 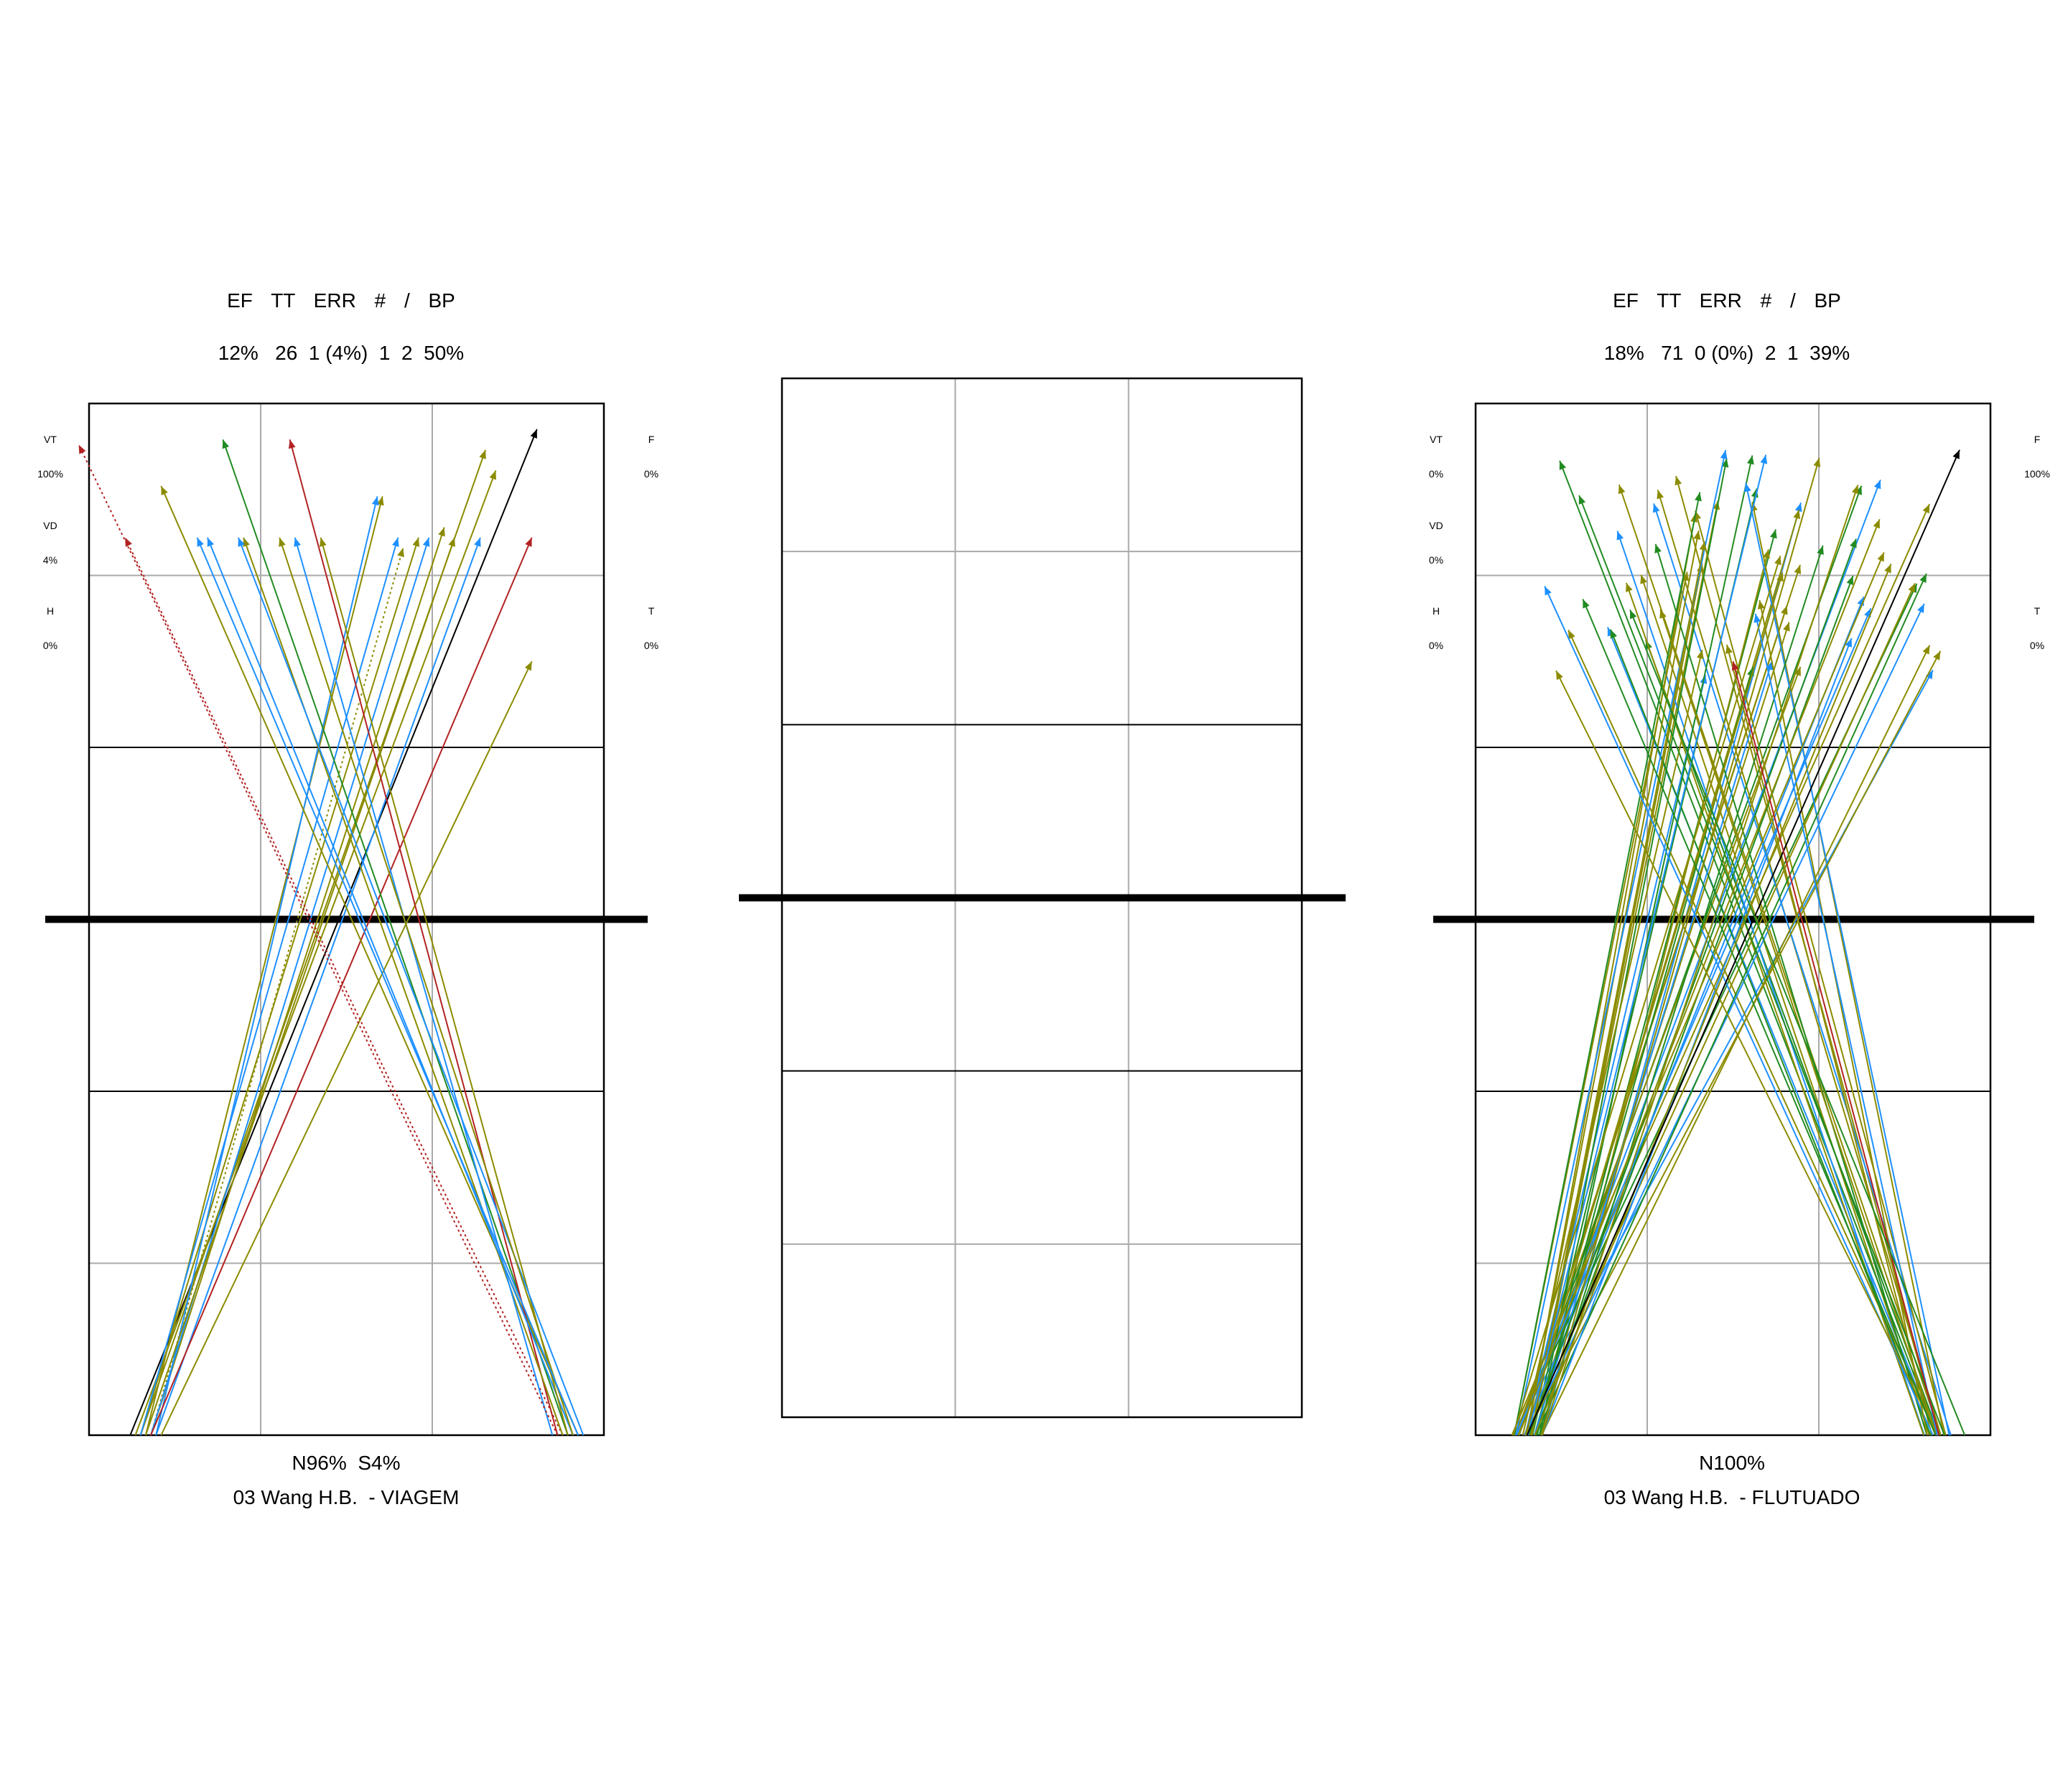 What do you see at coordinates (50, 439) in the screenshot?
I see `left-vt-label: VT` at bounding box center [50, 439].